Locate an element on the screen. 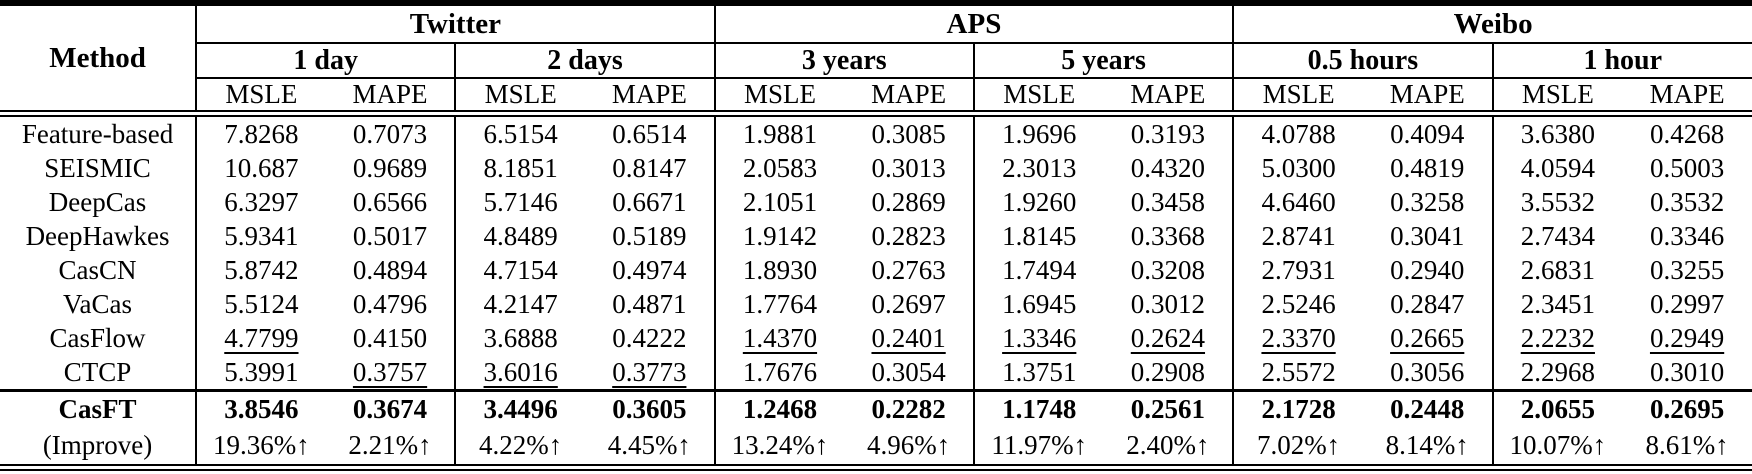 The width and height of the screenshot is (1752, 474). value-cell: 4.45%↑ is located at coordinates (649, 444).